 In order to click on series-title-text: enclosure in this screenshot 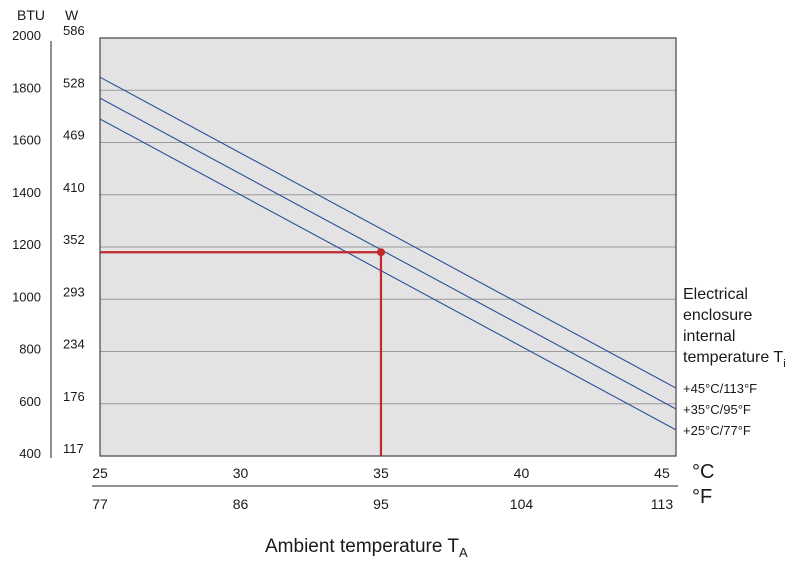, I will do `click(717, 315)`.